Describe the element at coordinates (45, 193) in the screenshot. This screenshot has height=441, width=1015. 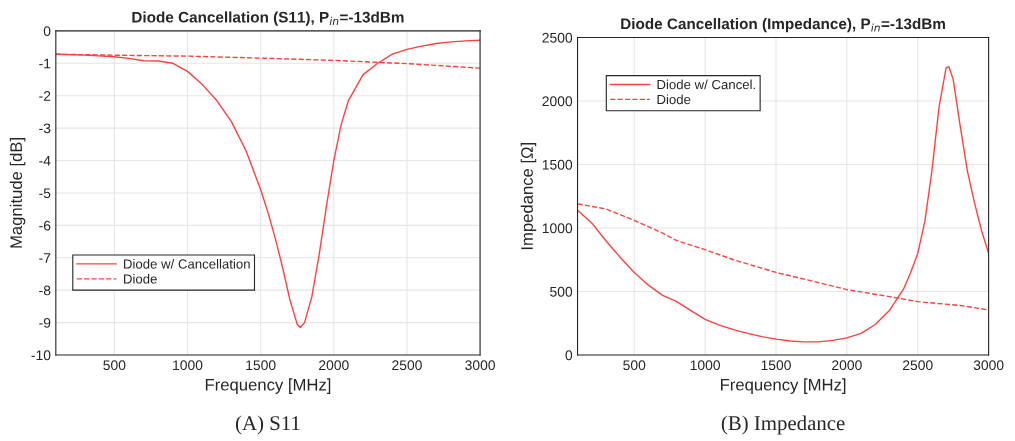
I see `y-tick-label: -5` at that location.